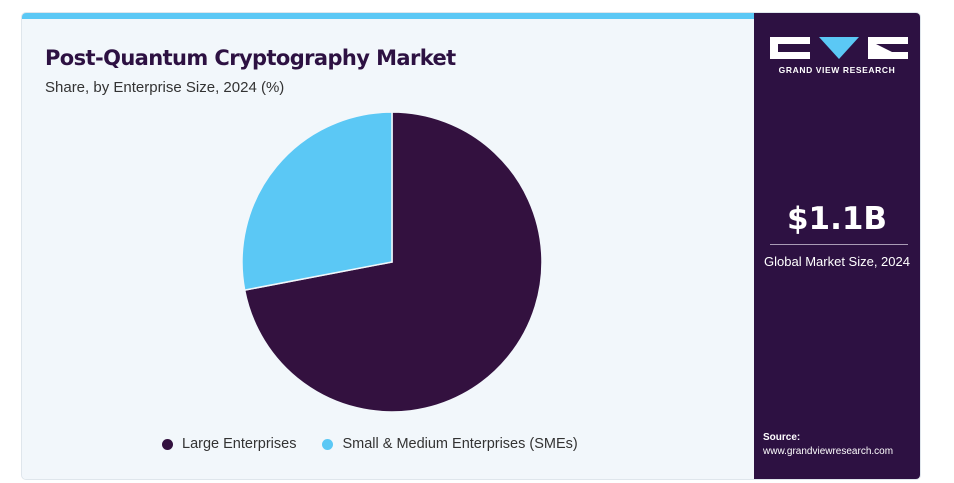 This screenshot has height=483, width=954. What do you see at coordinates (388, 16) in the screenshot?
I see `accent-bar` at bounding box center [388, 16].